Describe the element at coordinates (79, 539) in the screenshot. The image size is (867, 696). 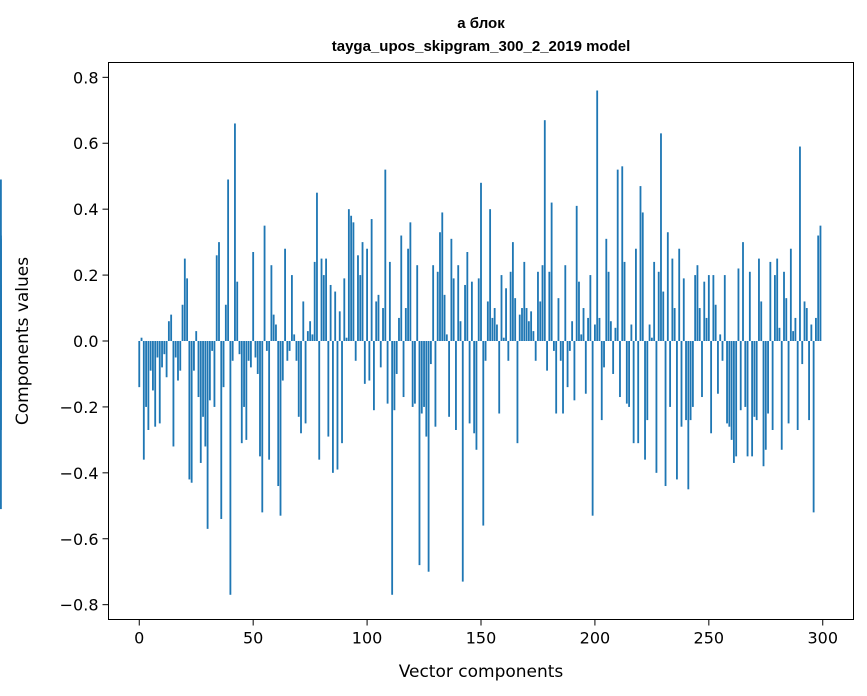
I see `y-tick-label: −0.6` at that location.